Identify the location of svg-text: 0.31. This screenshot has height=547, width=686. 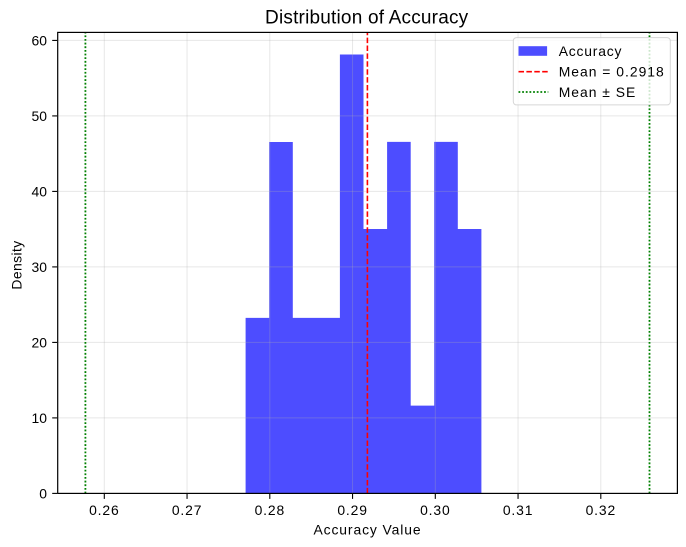
(518, 510).